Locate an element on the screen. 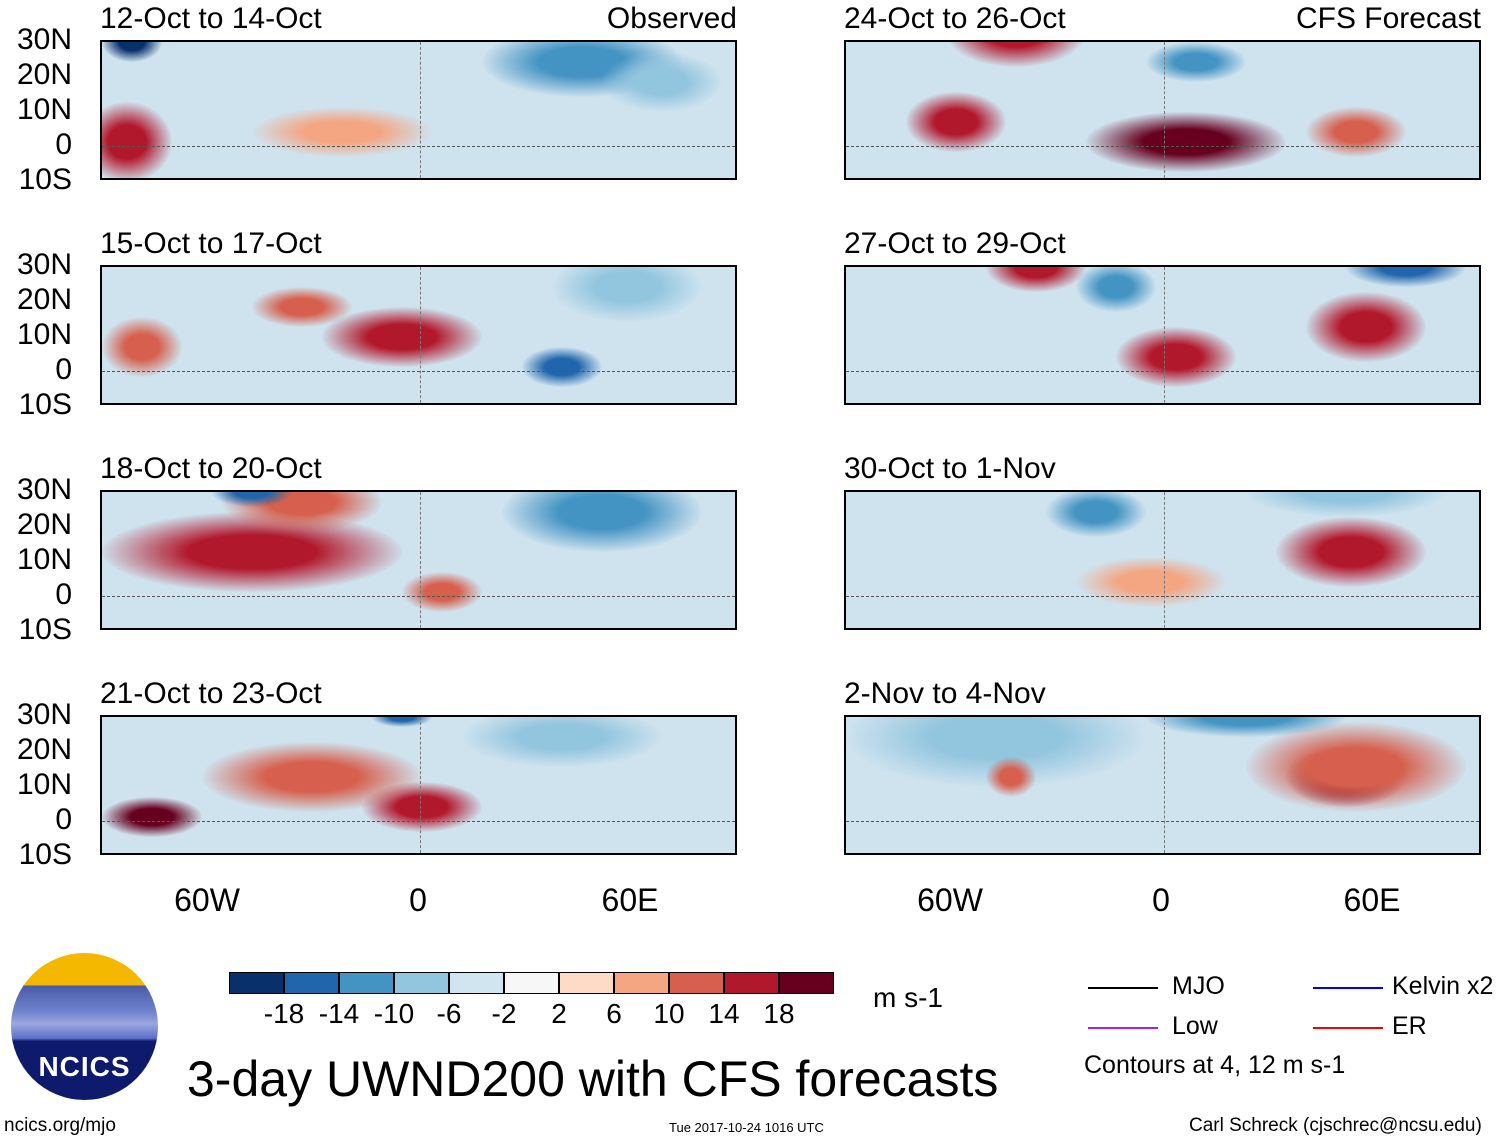  colorbar-label: -6 is located at coordinates (449, 1013).